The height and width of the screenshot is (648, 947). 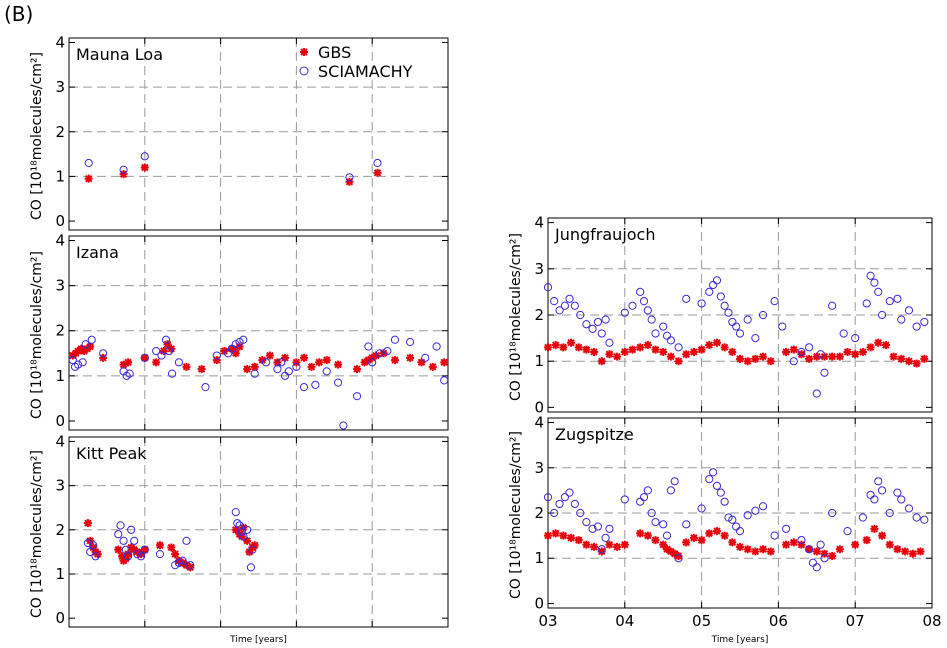 I want to click on y-tick-label: 0, so click(x=60, y=221).